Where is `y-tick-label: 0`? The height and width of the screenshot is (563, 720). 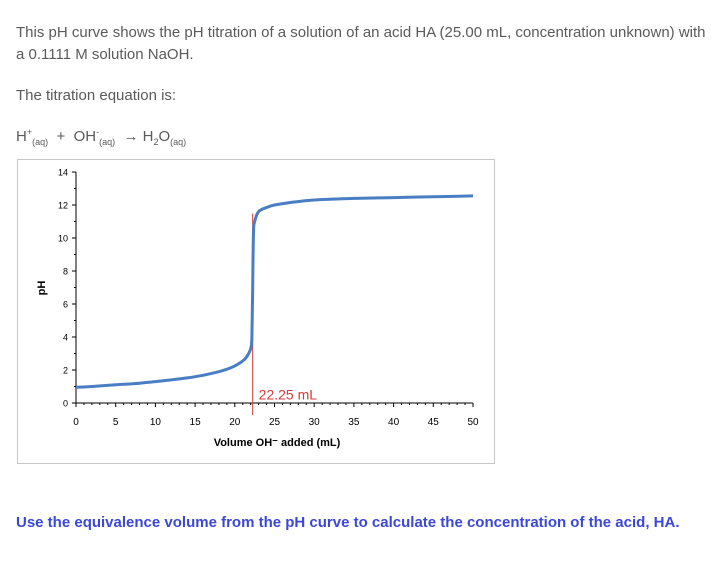 y-tick-label: 0 is located at coordinates (65, 404).